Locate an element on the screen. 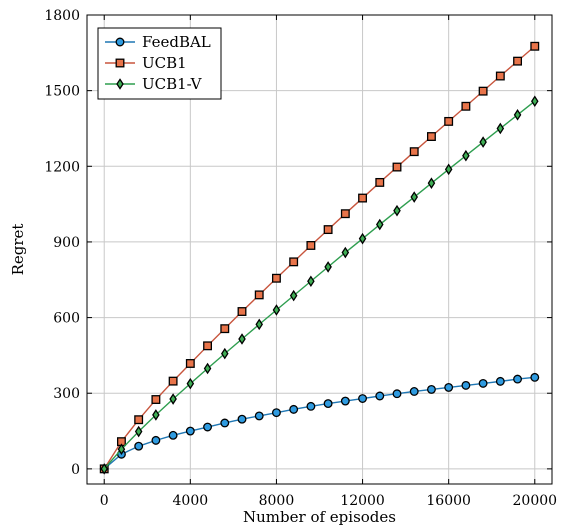 This screenshot has height=526, width=561. legend-item: UCB1 is located at coordinates (146, 63).